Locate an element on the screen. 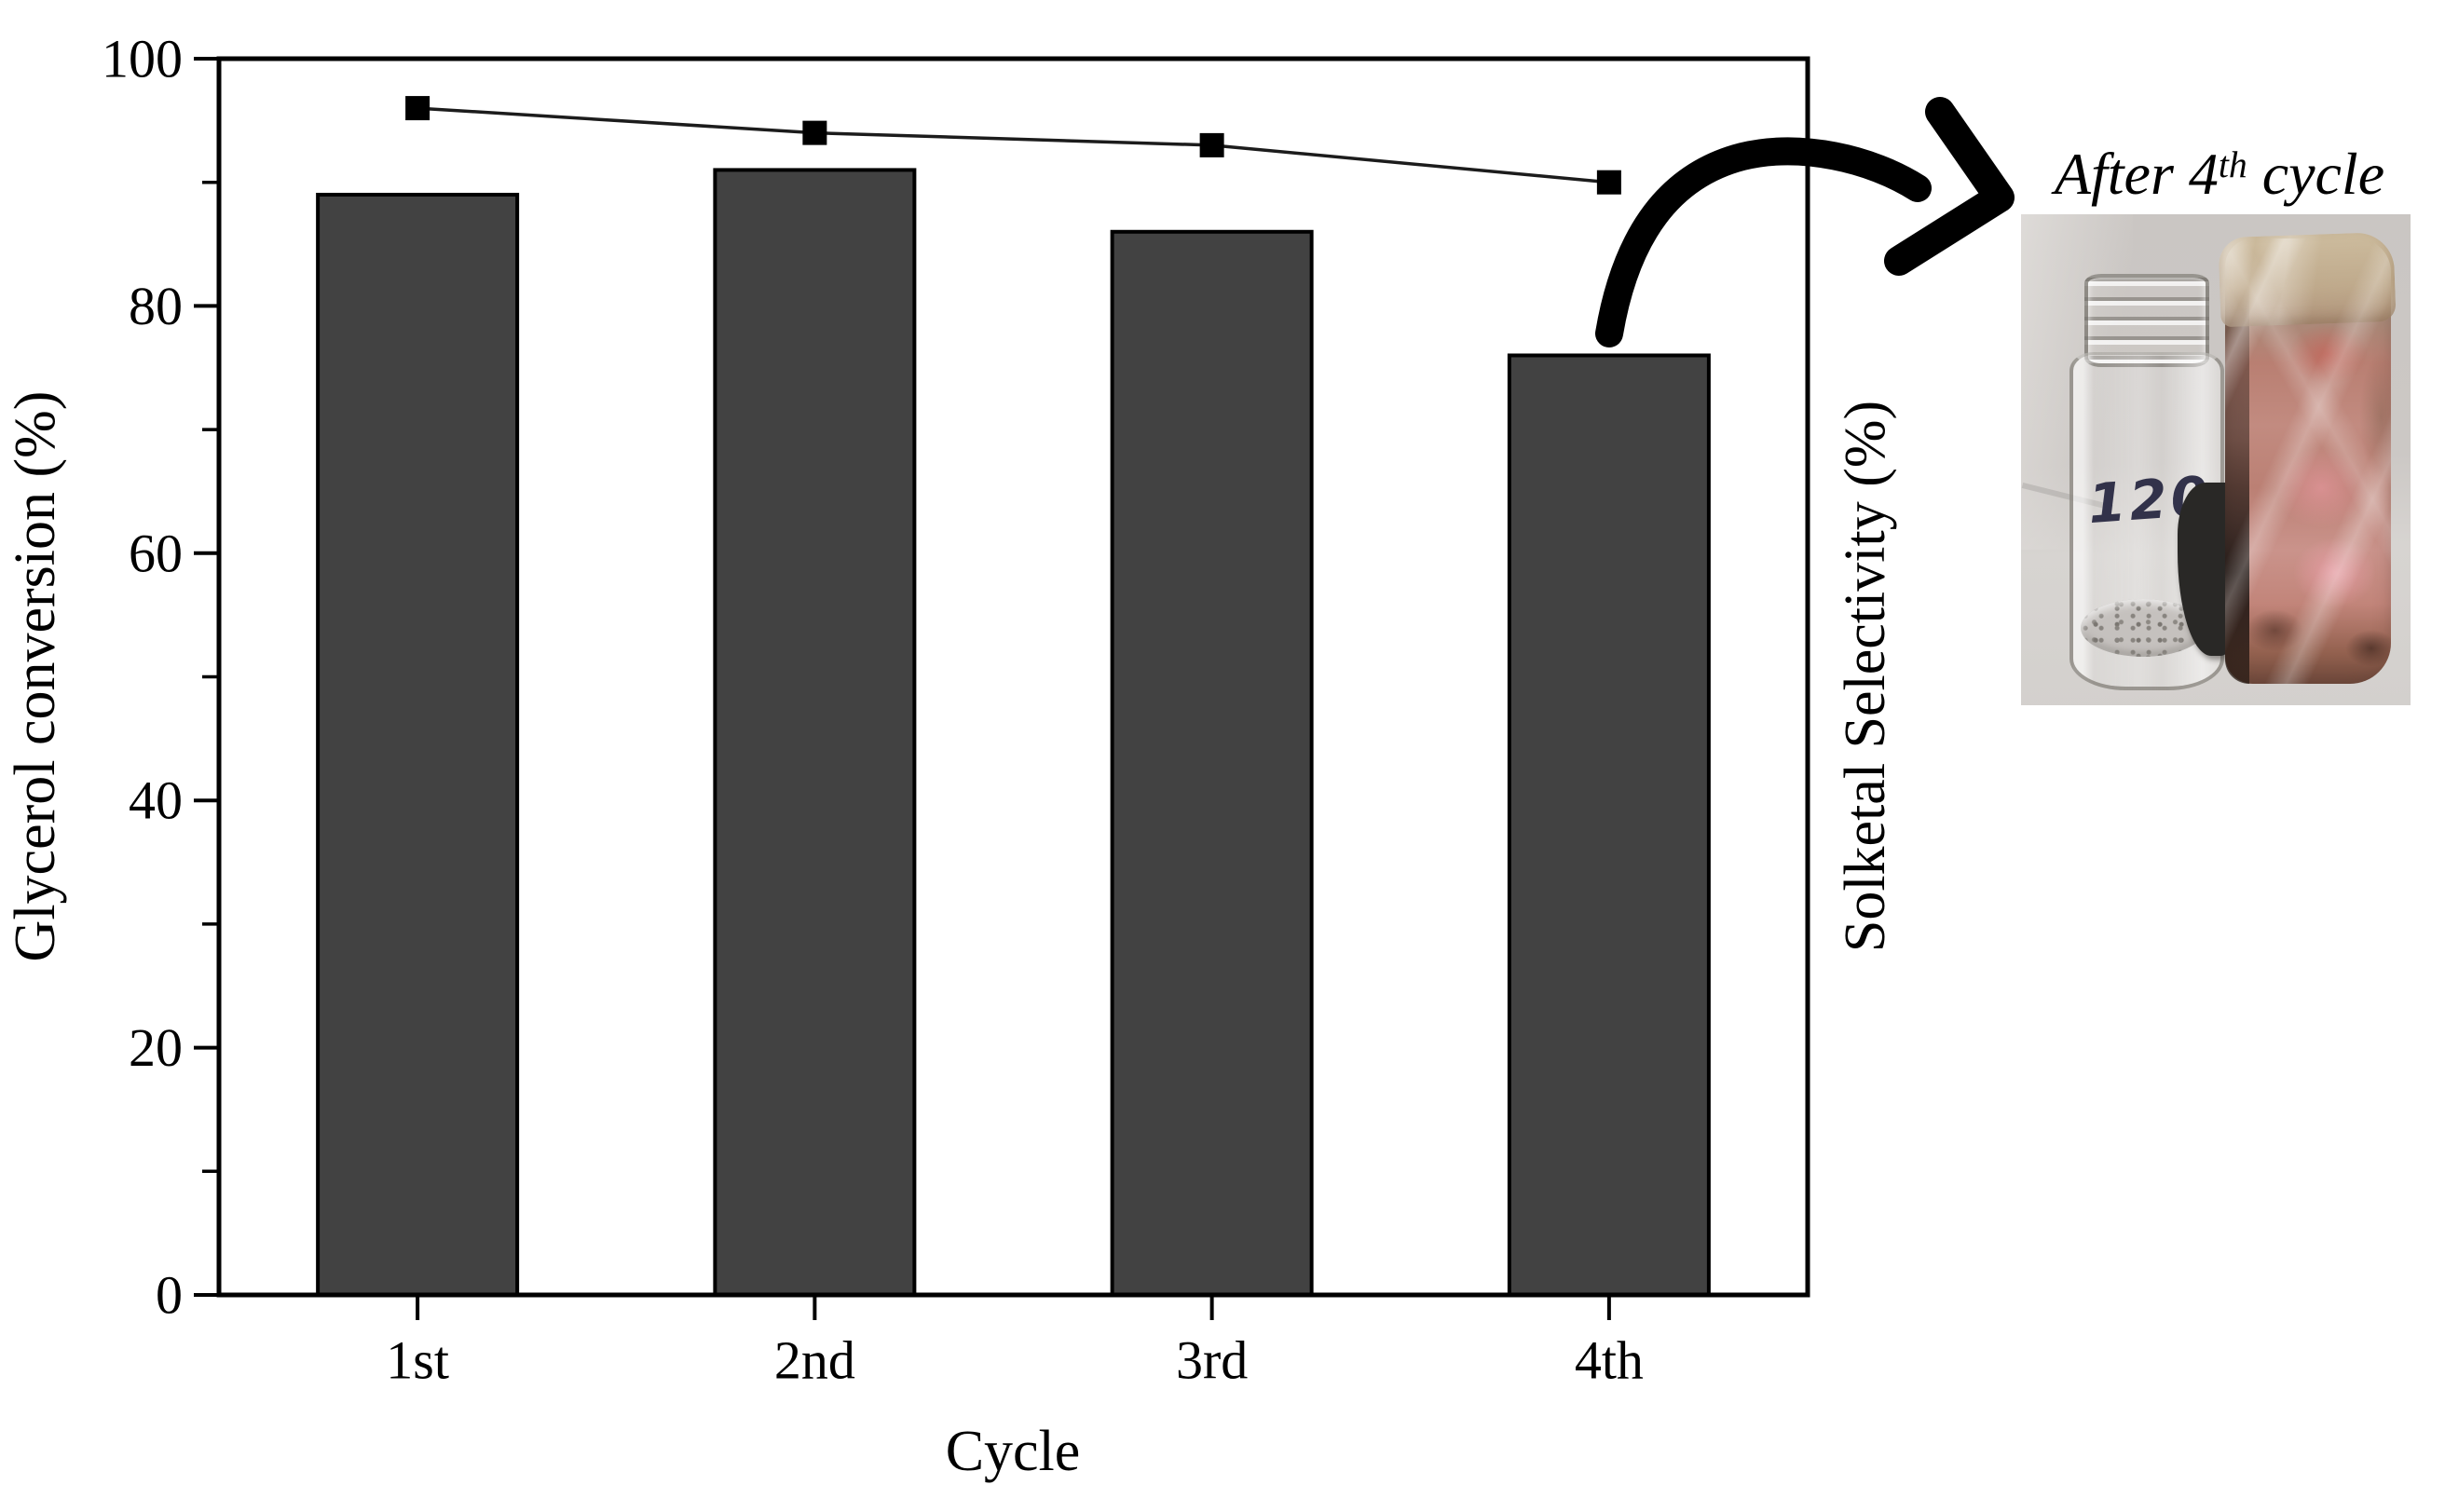  selectivity-line is located at coordinates (1014, 145).